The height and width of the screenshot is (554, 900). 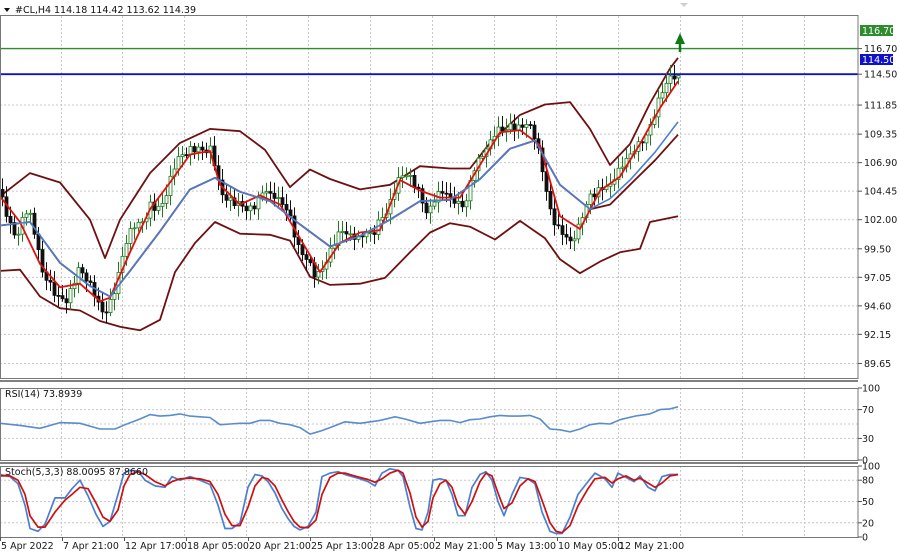 I want to click on scroll-marker-icon, so click(x=684, y=5).